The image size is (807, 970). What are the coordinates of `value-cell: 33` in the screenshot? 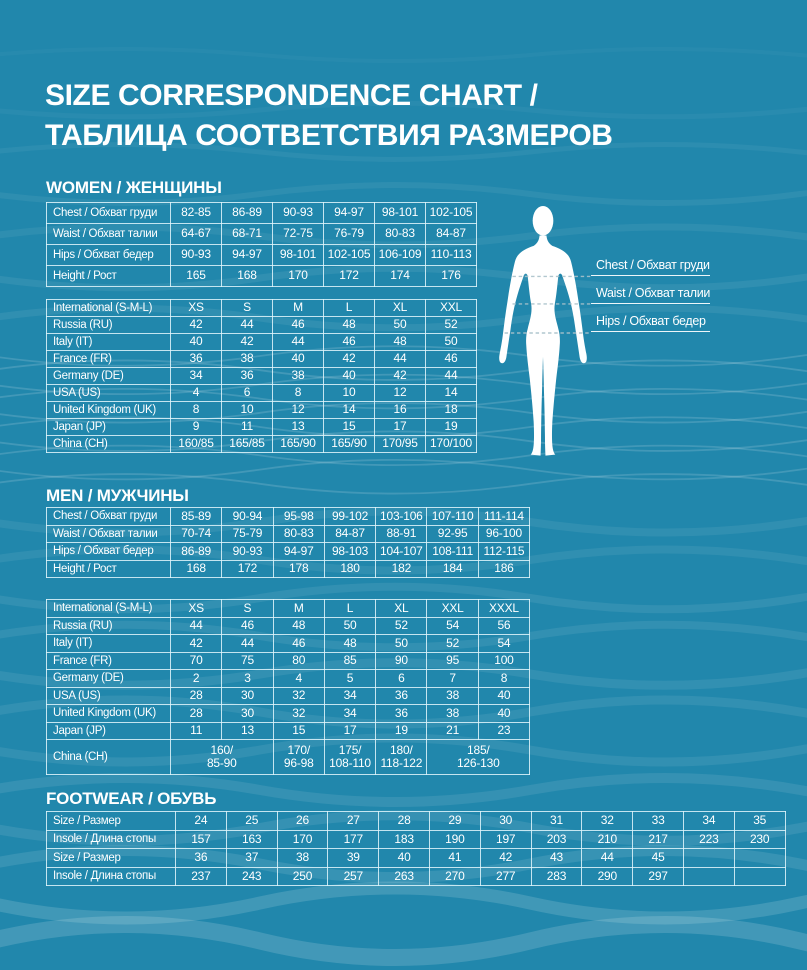 It's located at (658, 821).